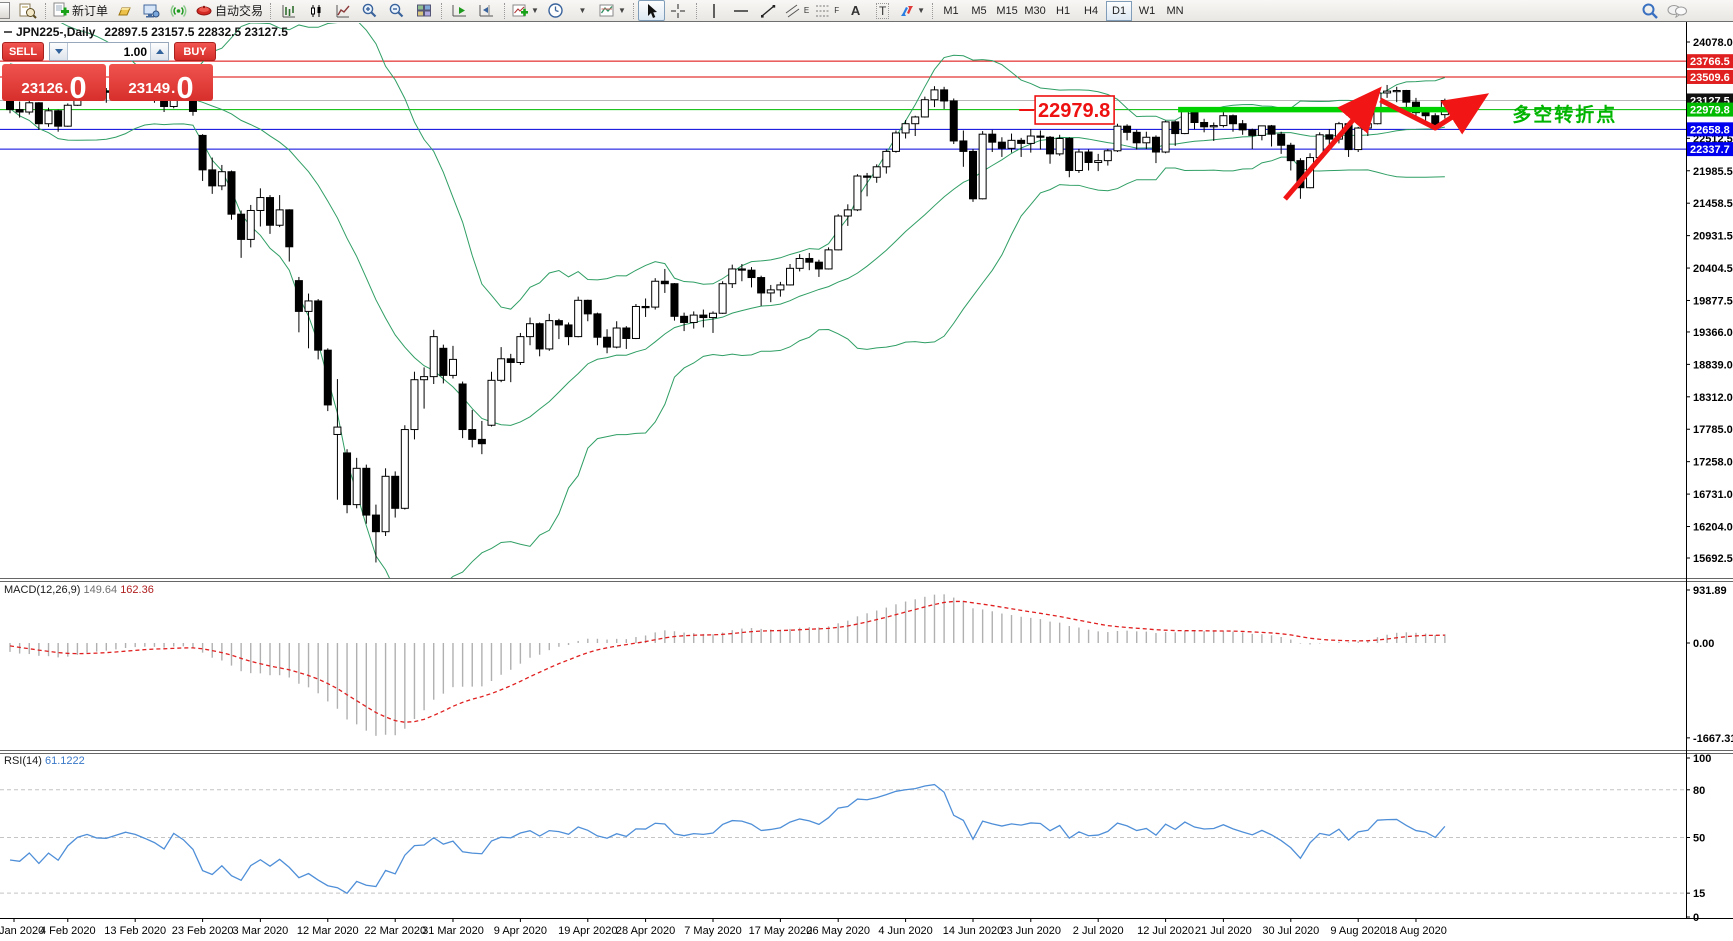 The width and height of the screenshot is (1733, 941). I want to click on buy-price-panel: 23149. 0, so click(161, 83).